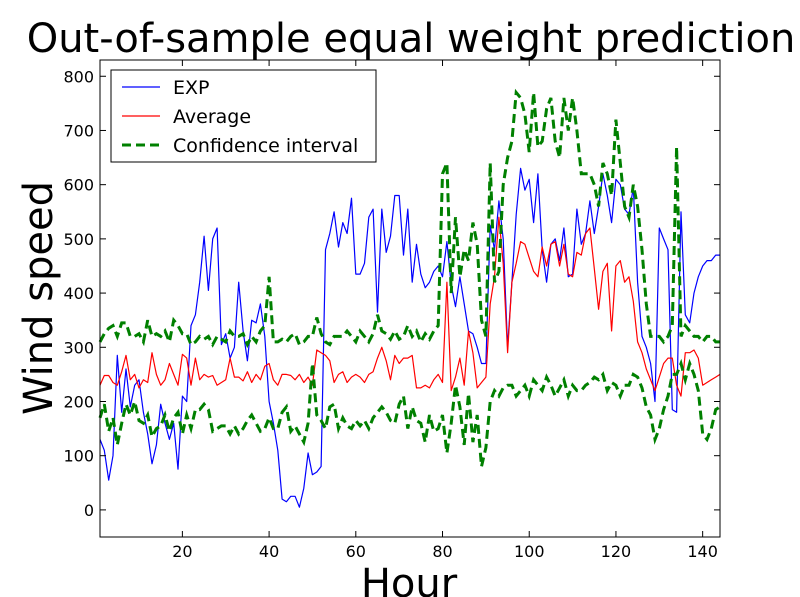 This screenshot has width=800, height=597. What do you see at coordinates (78, 130) in the screenshot?
I see `y-tick-label: 700` at bounding box center [78, 130].